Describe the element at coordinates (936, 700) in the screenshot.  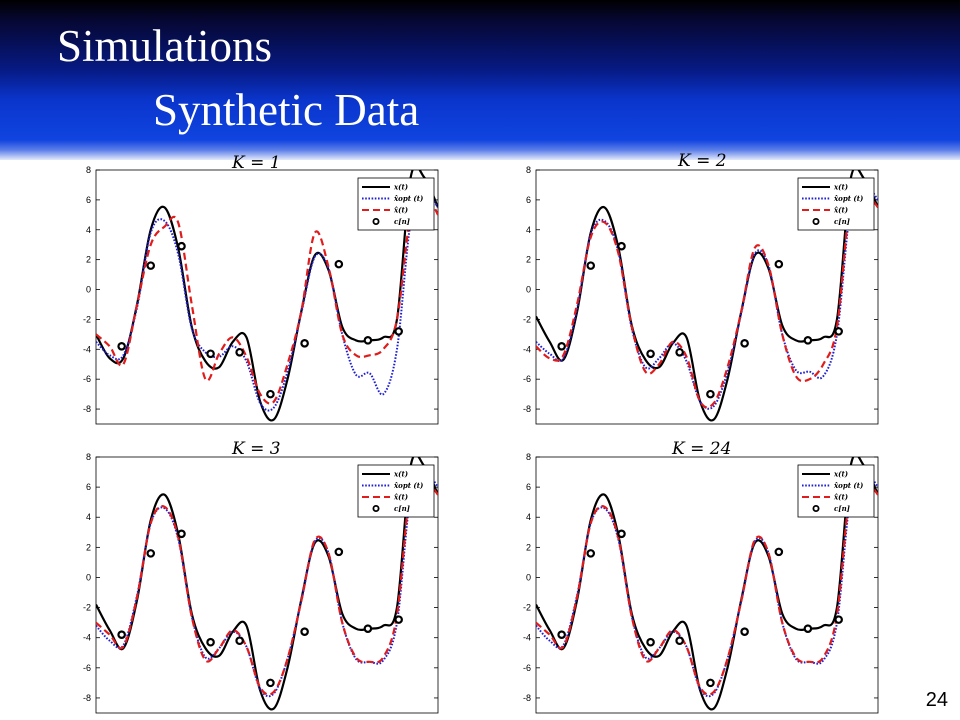
I see `page-number: 24` at that location.